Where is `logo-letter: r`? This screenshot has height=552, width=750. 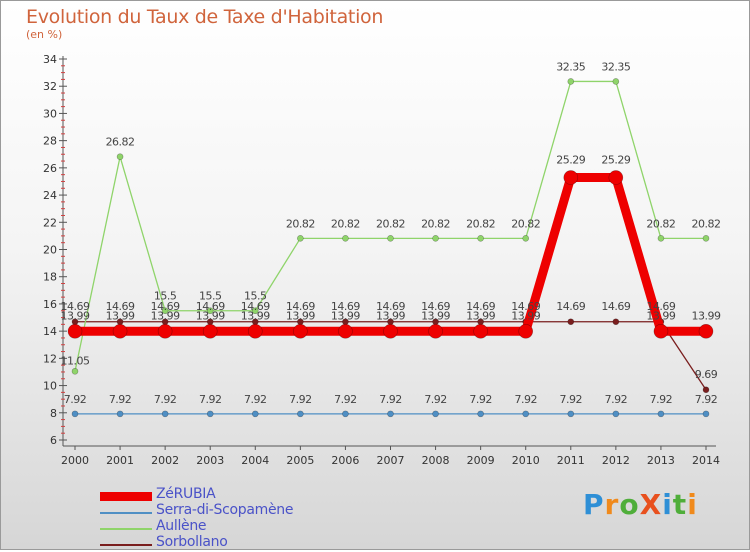 logo-letter: r is located at coordinates (612, 504).